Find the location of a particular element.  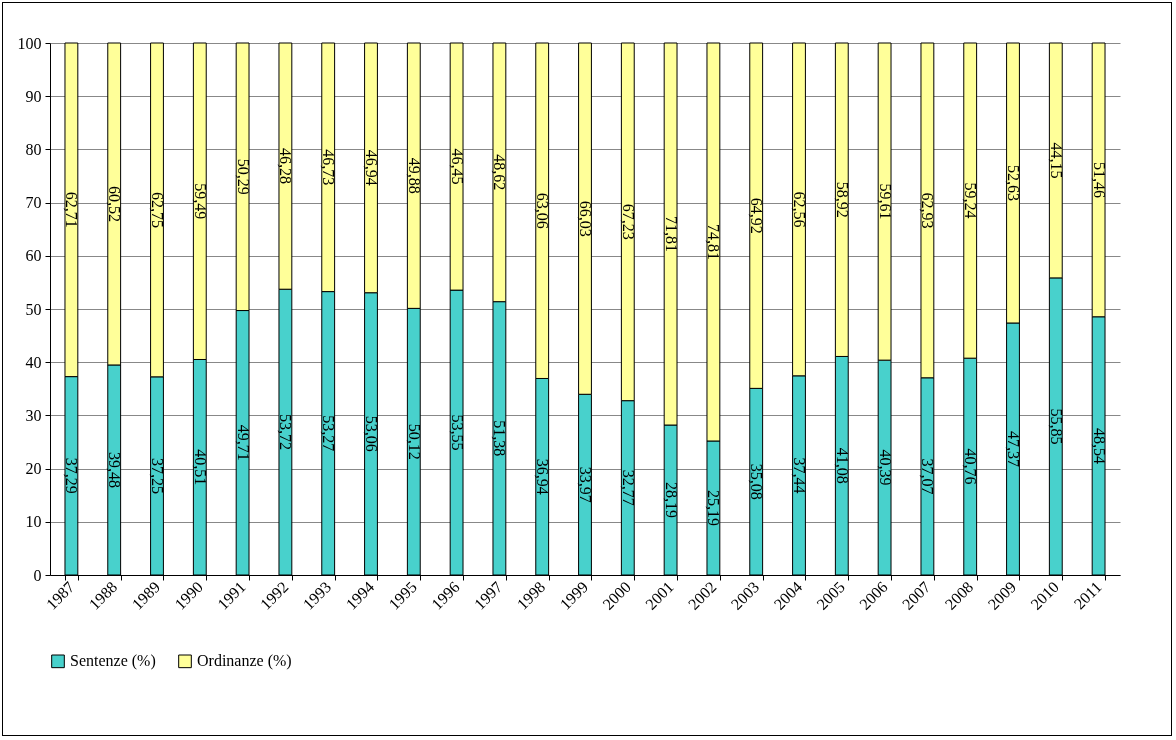

data-label: 67,23 is located at coordinates (628, 221).